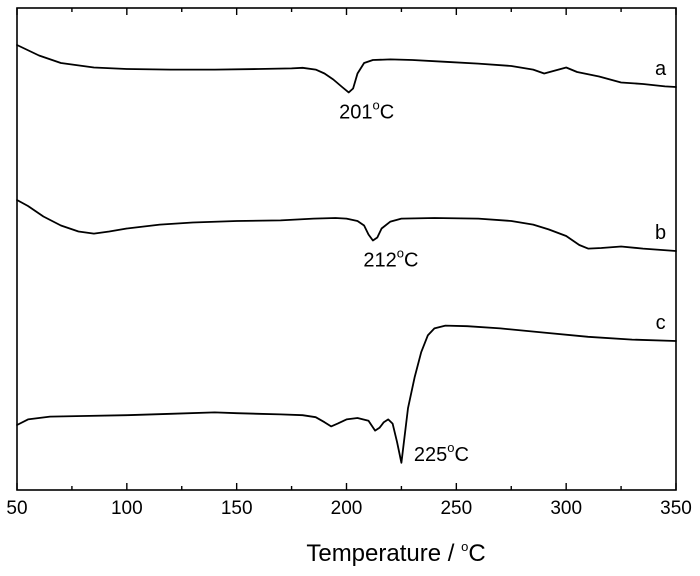  I want to click on peak-label-a-num: 201, so click(355, 112).